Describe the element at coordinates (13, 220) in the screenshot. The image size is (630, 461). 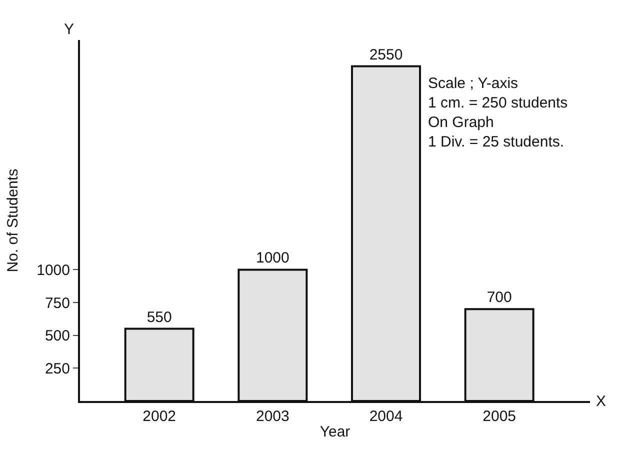
I see `y-axis-title: No. of Students` at that location.